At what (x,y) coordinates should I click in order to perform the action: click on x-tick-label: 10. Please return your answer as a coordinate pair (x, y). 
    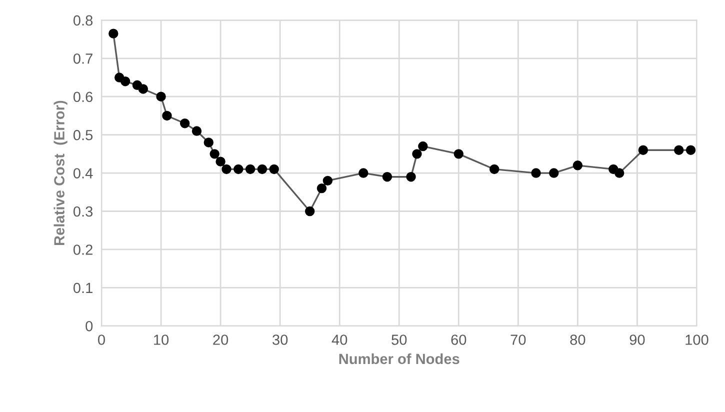
    Looking at the image, I should click on (161, 339).